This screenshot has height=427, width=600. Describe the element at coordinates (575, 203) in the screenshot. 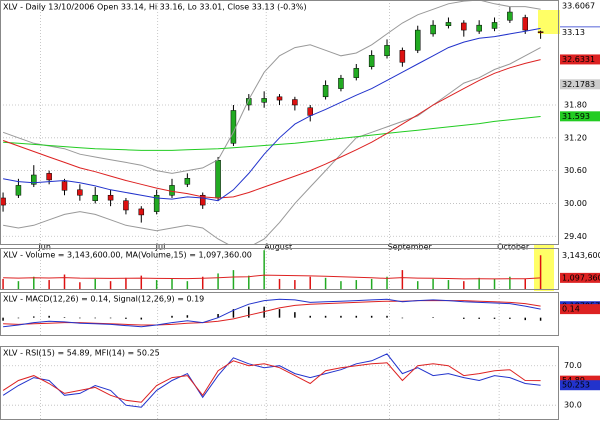

I see `y-tick-label: 30.00` at that location.